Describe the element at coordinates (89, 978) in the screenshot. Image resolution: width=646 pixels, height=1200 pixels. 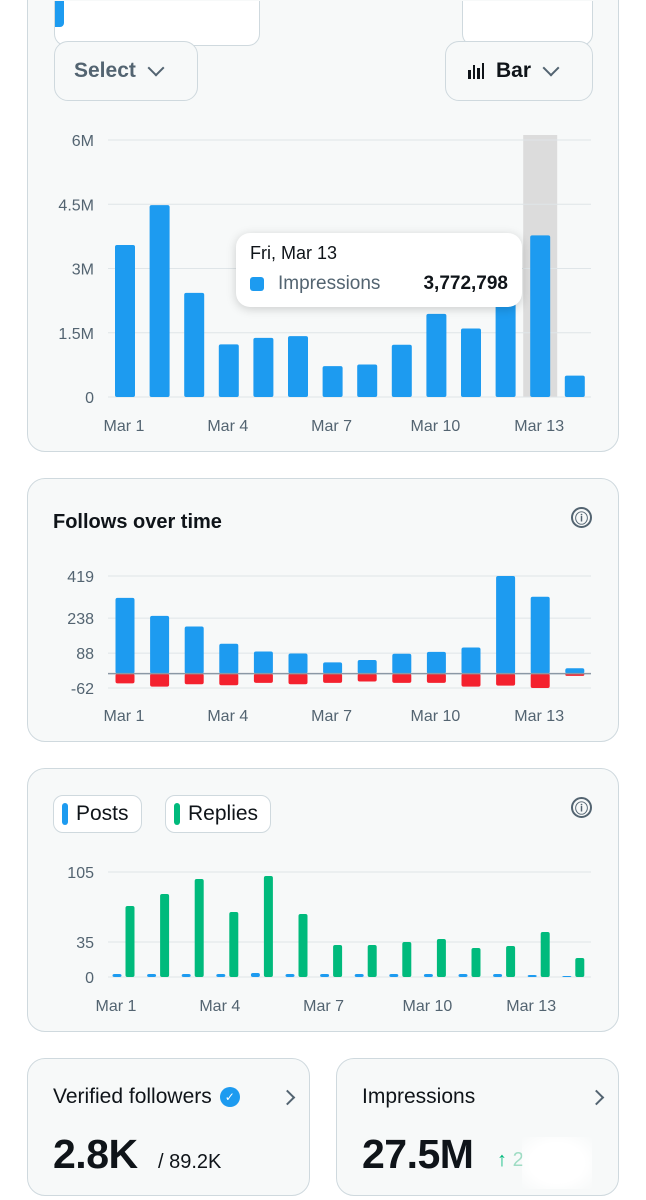
I see `y-tick-label: 0` at that location.